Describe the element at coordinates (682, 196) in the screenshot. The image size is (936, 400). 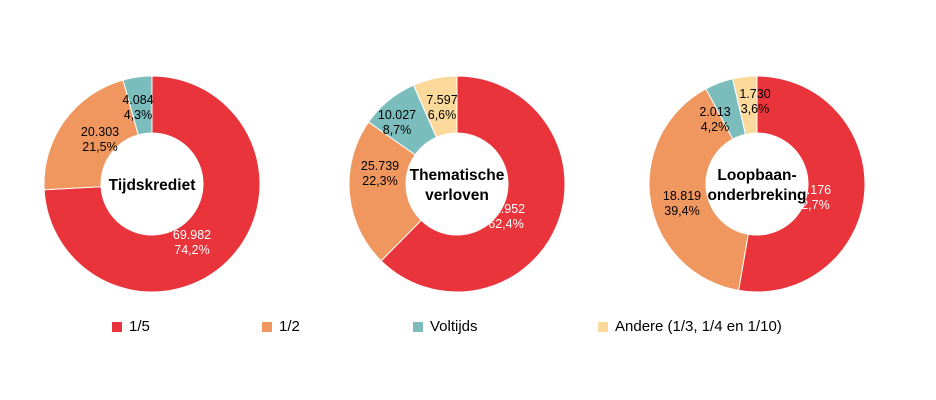
I see `value-label-half: 18.819` at that location.